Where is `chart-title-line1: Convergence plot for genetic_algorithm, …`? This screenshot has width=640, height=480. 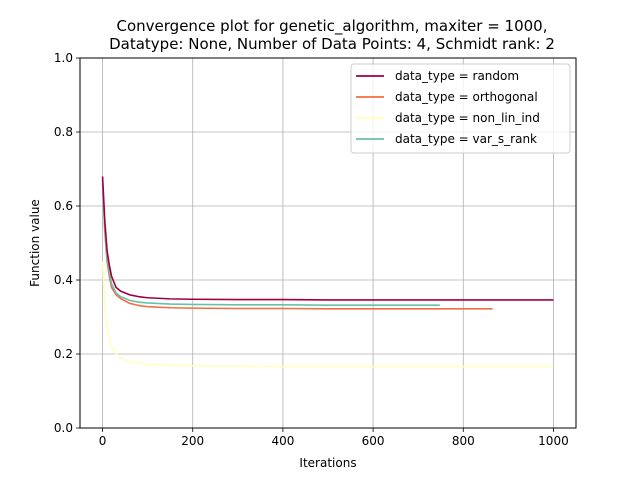
chart-title-line1: Convergence plot for genetic_algorithm, … is located at coordinates (332, 26).